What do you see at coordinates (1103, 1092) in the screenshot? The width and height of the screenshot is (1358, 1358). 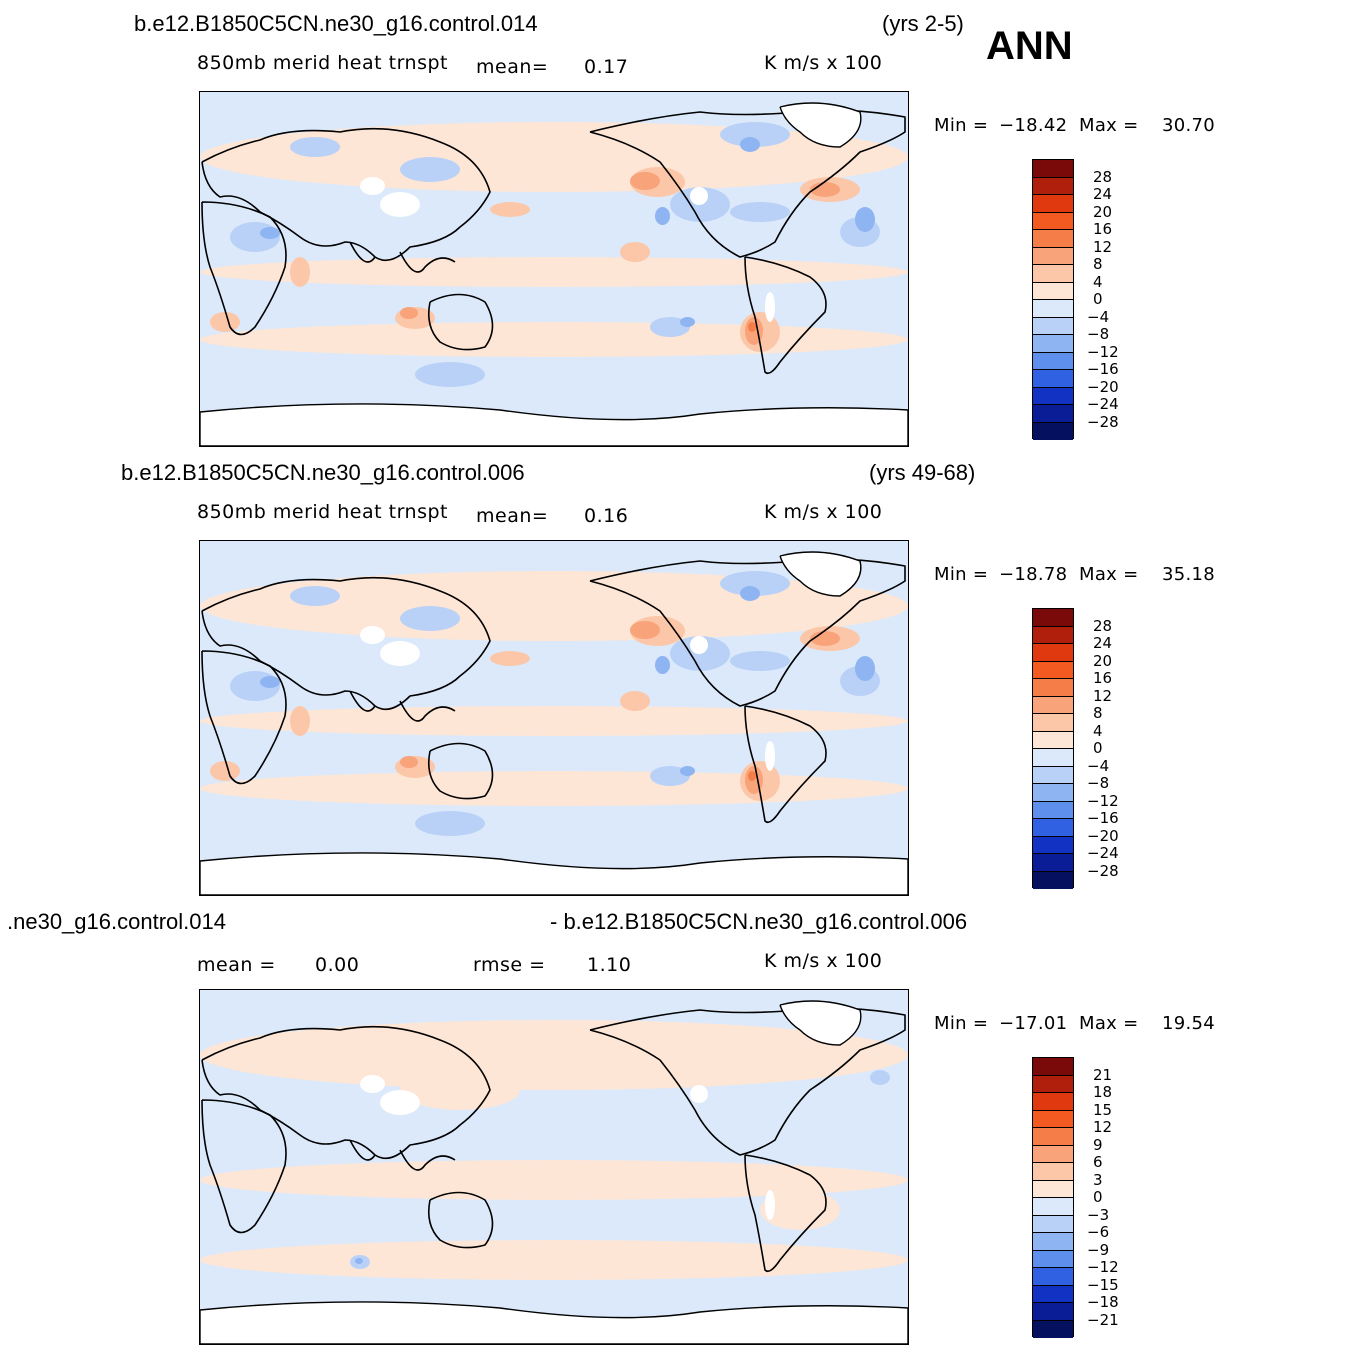 I see `colorbar-tick-label: 18` at bounding box center [1103, 1092].